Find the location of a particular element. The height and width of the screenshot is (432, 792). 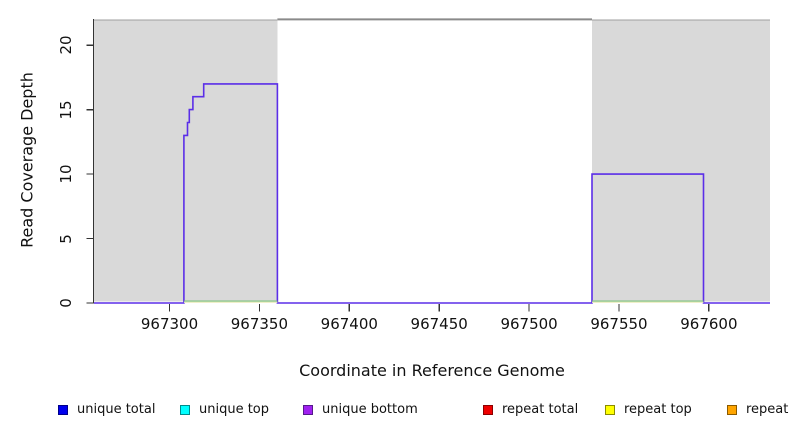

legend-swatch-unique-bottom is located at coordinates (308, 409).